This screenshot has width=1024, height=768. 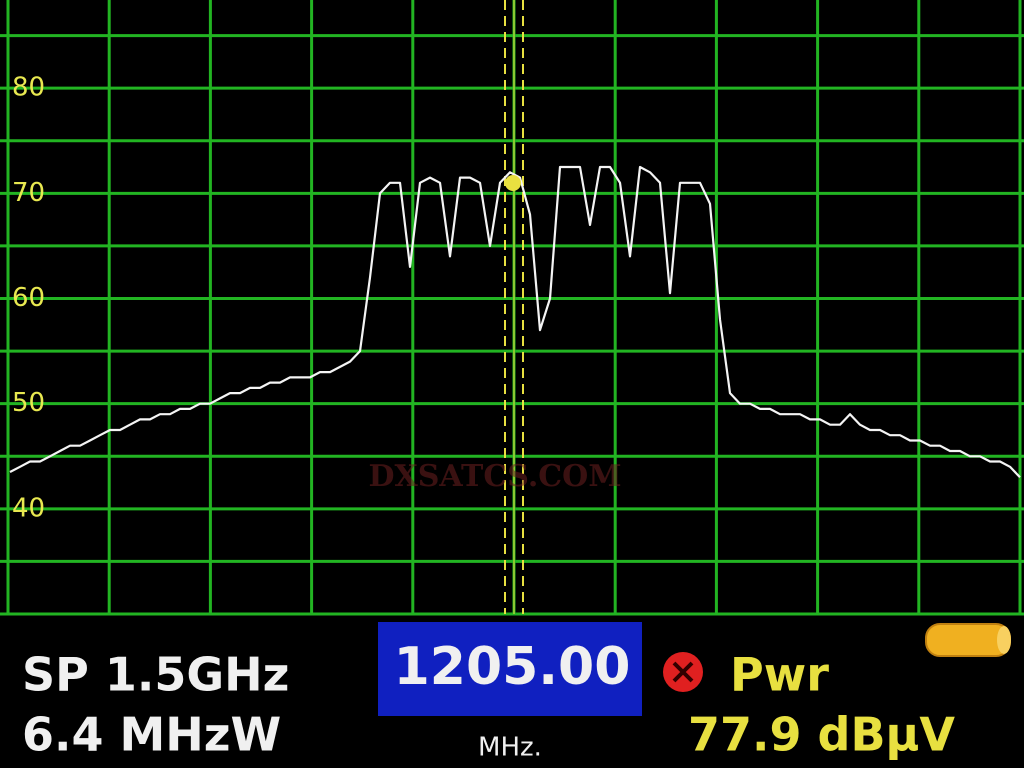 What do you see at coordinates (155, 675) in the screenshot?
I see `mode-label: SP 1.5GHz` at bounding box center [155, 675].